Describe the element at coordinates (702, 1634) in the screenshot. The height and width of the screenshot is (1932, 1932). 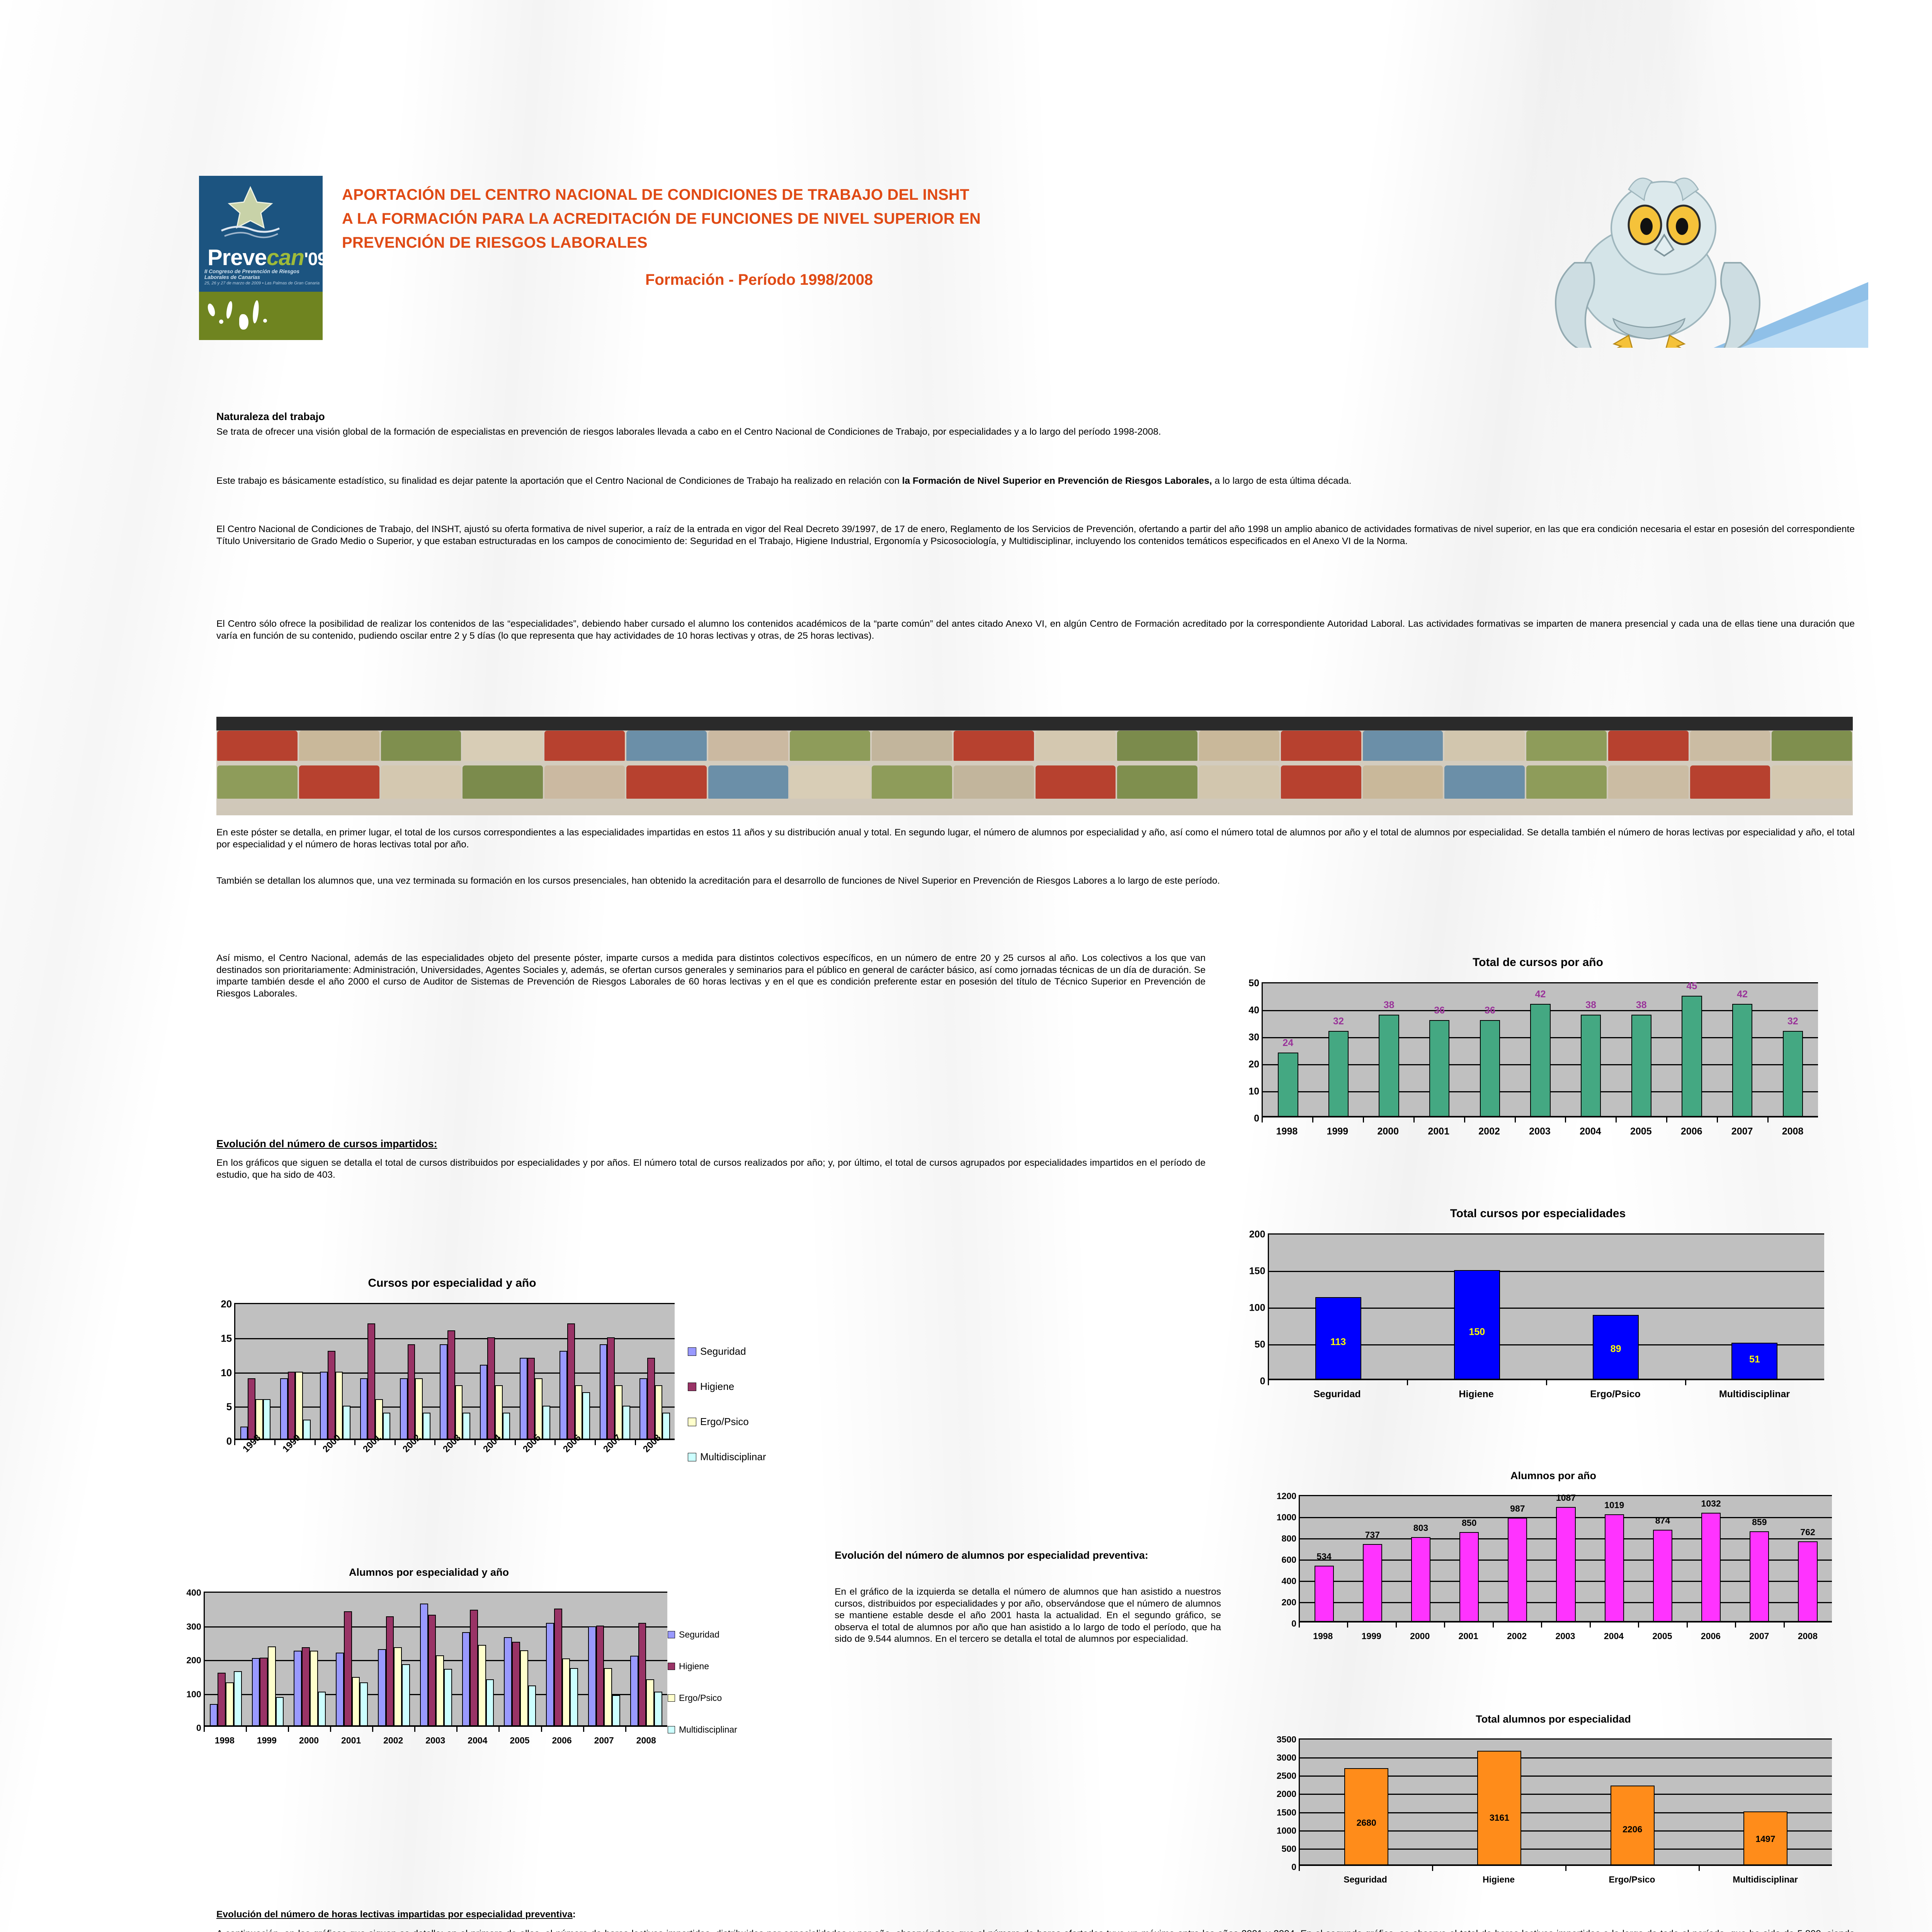
I see `chart-legend-item: Seguridad` at that location.